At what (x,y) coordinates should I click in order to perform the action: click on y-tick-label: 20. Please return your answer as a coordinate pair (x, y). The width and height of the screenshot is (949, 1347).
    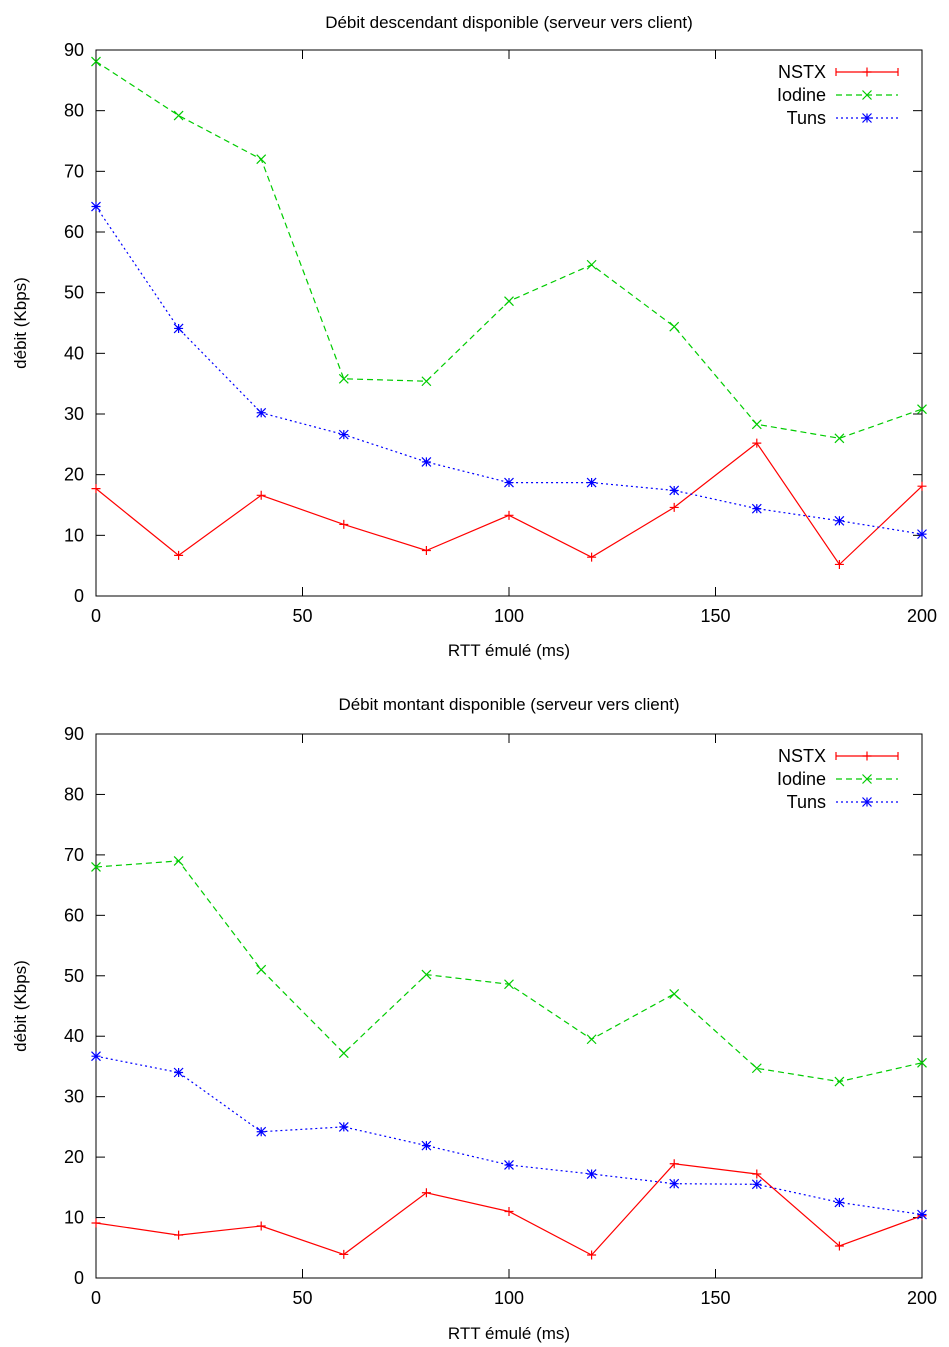
    Looking at the image, I should click on (74, 475).